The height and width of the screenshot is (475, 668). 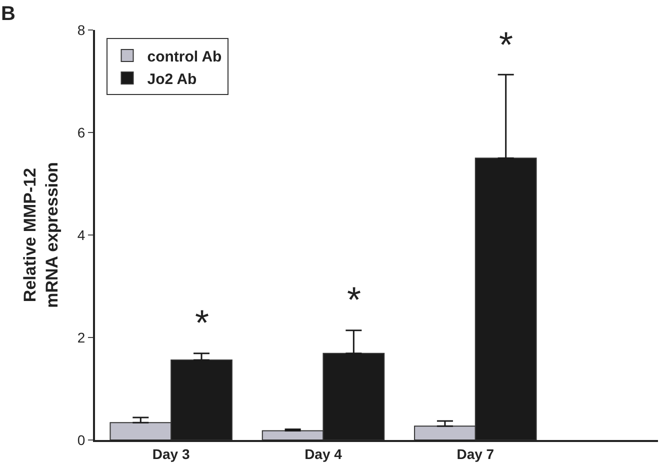 I want to click on legend-label: control Ab, so click(x=184, y=57).